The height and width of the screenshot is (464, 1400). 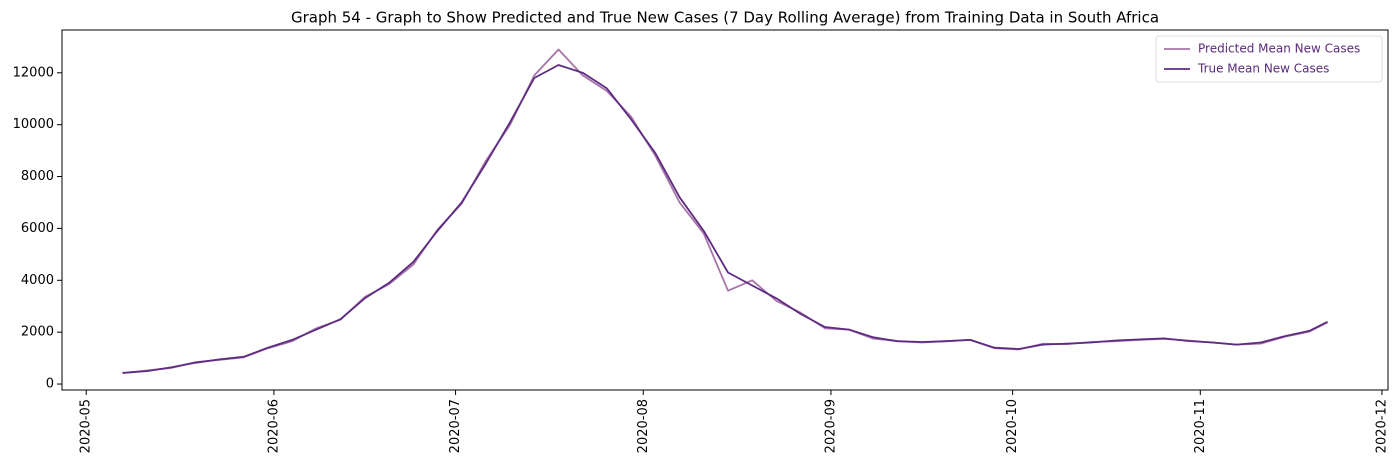 I want to click on y-tick-label: 6000, so click(x=37, y=228).